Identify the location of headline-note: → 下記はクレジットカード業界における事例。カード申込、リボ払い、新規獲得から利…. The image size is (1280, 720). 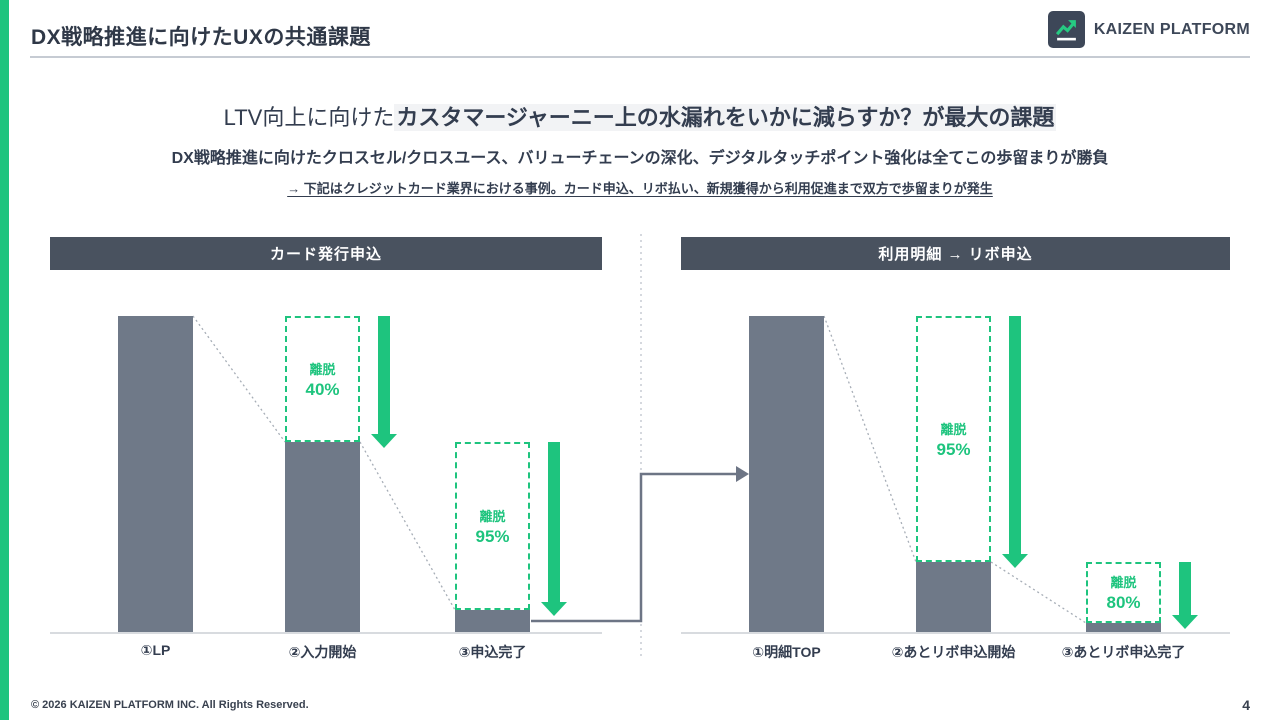
(640, 188).